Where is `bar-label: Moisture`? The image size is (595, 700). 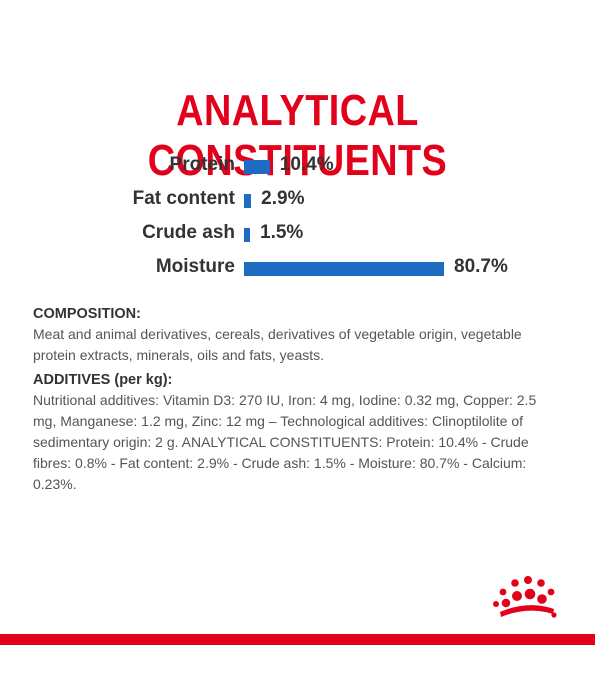
bar-label: Moisture is located at coordinates (195, 266).